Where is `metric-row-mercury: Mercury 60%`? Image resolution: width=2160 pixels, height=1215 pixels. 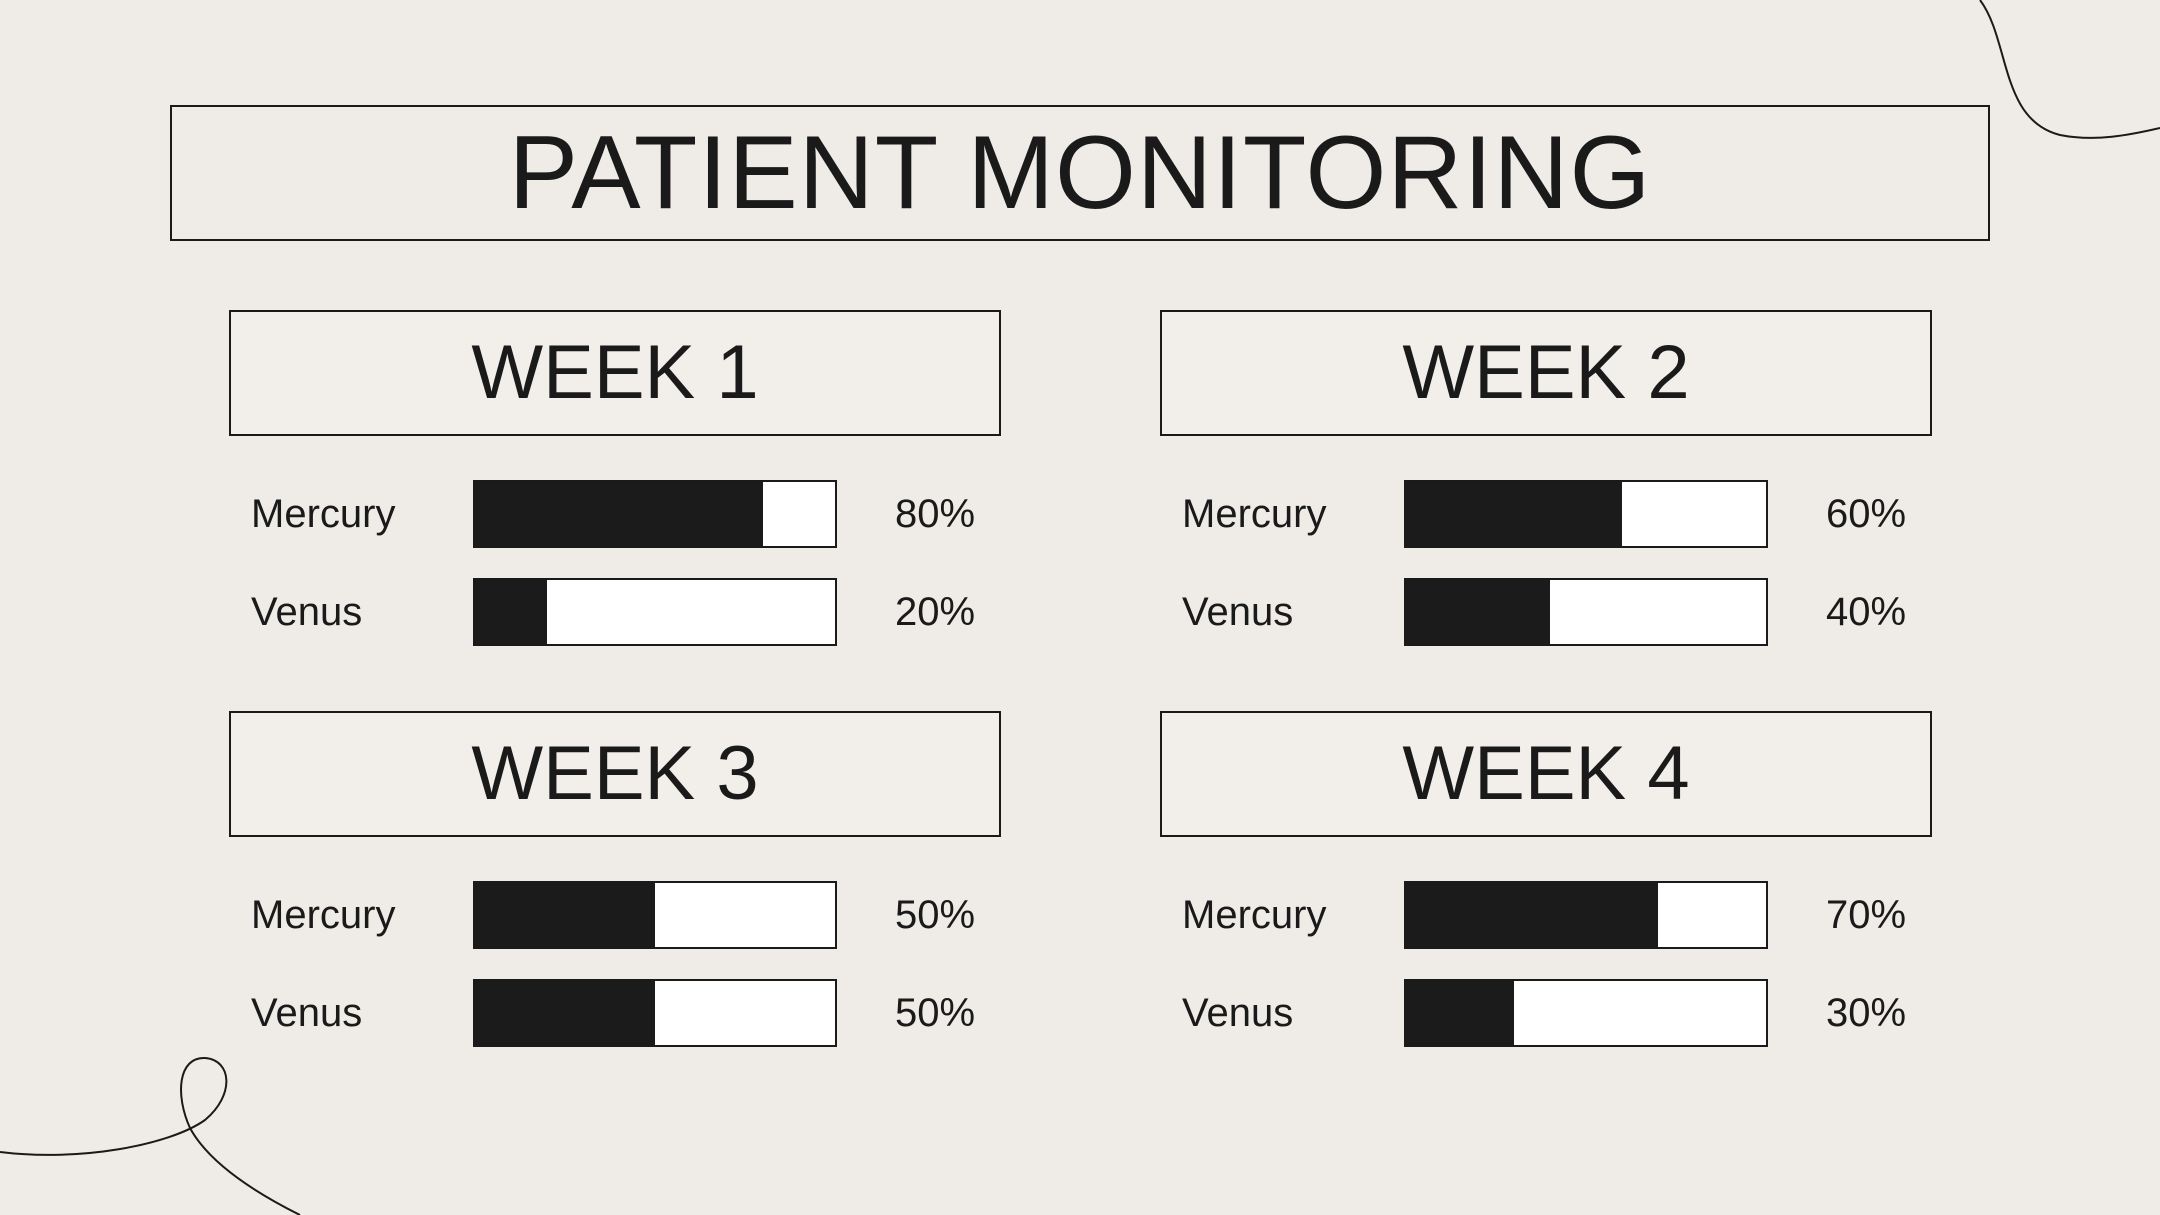 metric-row-mercury: Mercury 60% is located at coordinates (1546, 514).